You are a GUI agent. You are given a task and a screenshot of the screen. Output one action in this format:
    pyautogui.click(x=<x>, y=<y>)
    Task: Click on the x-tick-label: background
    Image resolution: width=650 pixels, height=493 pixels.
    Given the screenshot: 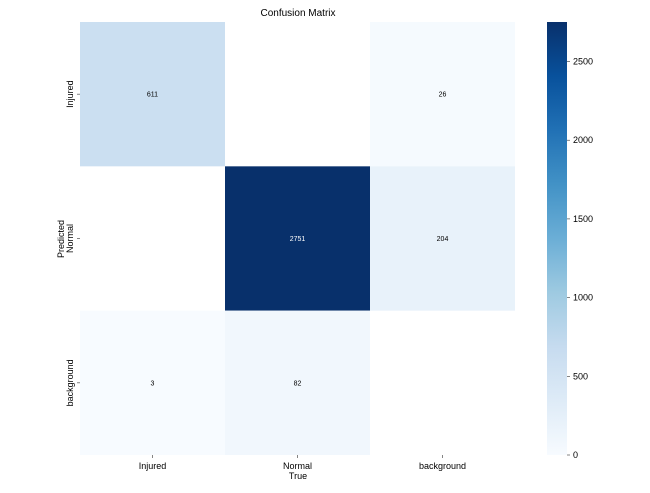 What is the action you would take?
    pyautogui.click(x=442, y=466)
    